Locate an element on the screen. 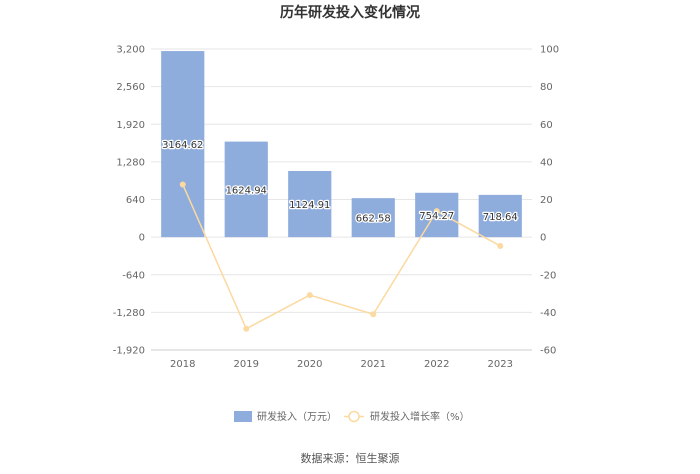 The width and height of the screenshot is (700, 474). line-series is located at coordinates (341, 256).